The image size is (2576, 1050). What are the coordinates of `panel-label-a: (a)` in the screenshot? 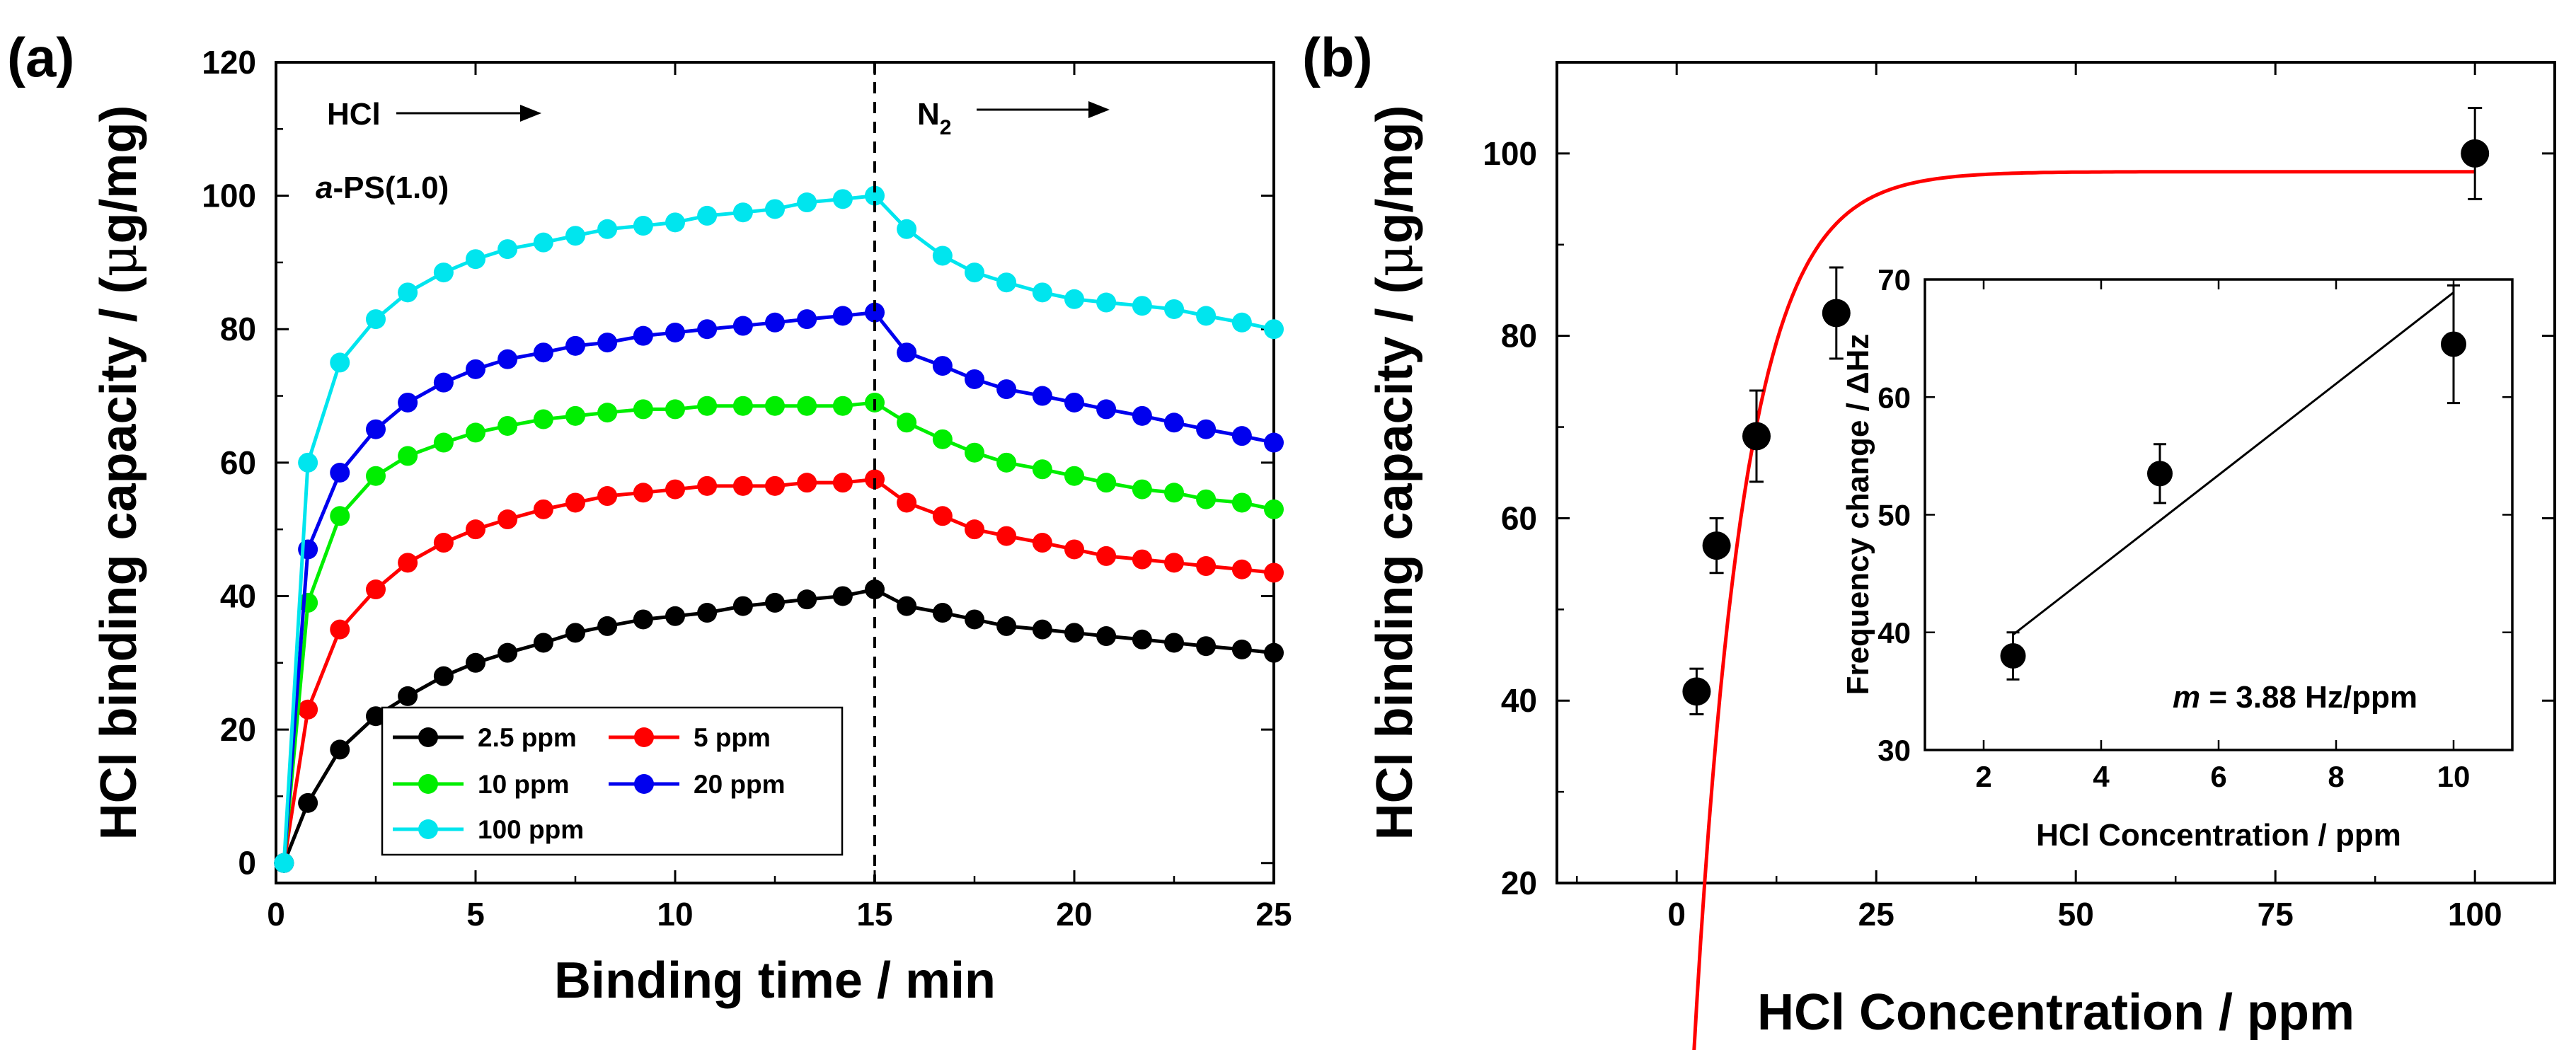 It's located at (40, 57).